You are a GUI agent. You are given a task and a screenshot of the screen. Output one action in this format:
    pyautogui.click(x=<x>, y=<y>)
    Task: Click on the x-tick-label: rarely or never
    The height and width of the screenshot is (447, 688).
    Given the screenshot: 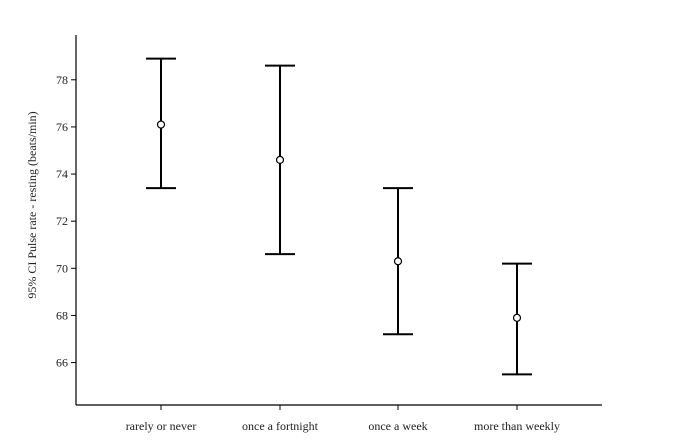 What is the action you would take?
    pyautogui.click(x=161, y=426)
    